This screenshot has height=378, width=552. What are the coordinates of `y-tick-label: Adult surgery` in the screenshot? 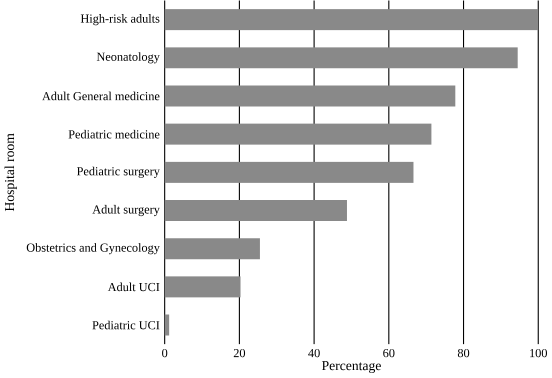 It's located at (126, 210).